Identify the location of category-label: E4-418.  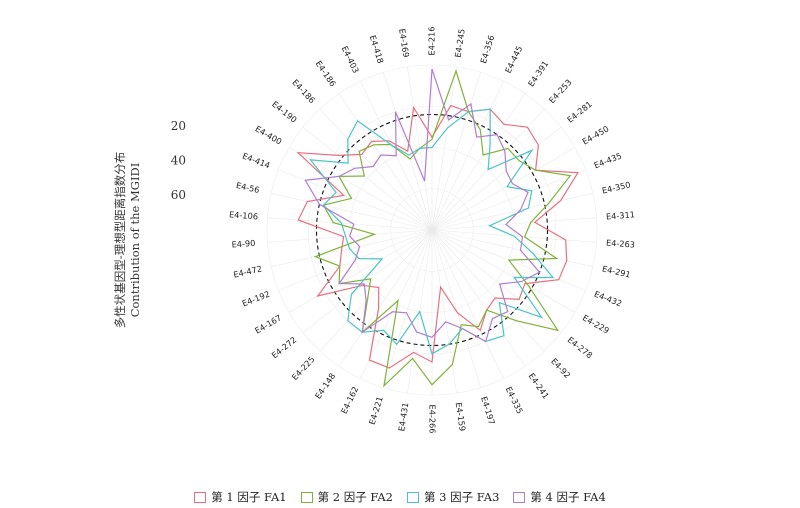
(377, 49).